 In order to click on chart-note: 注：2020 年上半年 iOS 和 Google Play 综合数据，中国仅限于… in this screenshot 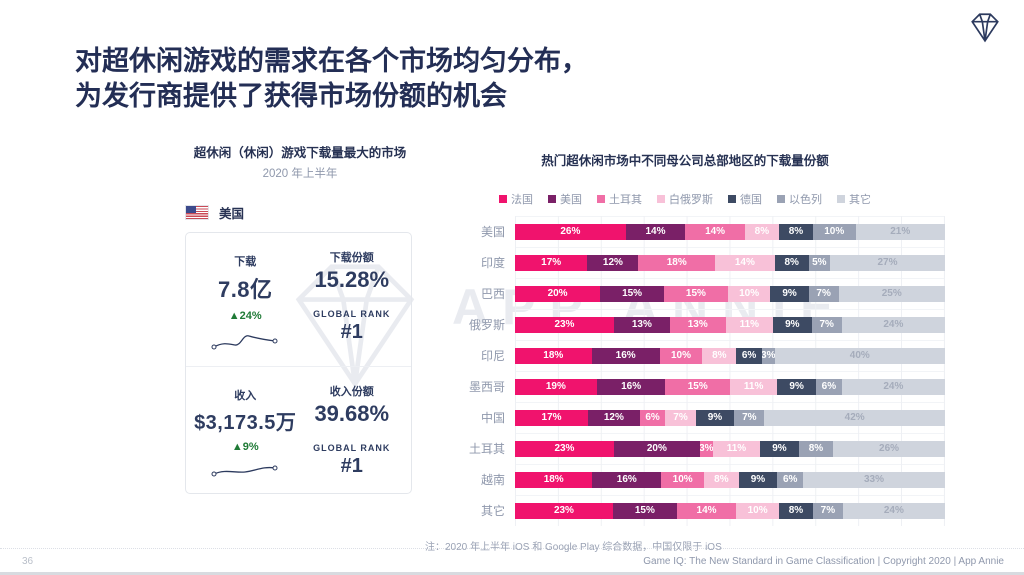, I will do `click(573, 547)`.